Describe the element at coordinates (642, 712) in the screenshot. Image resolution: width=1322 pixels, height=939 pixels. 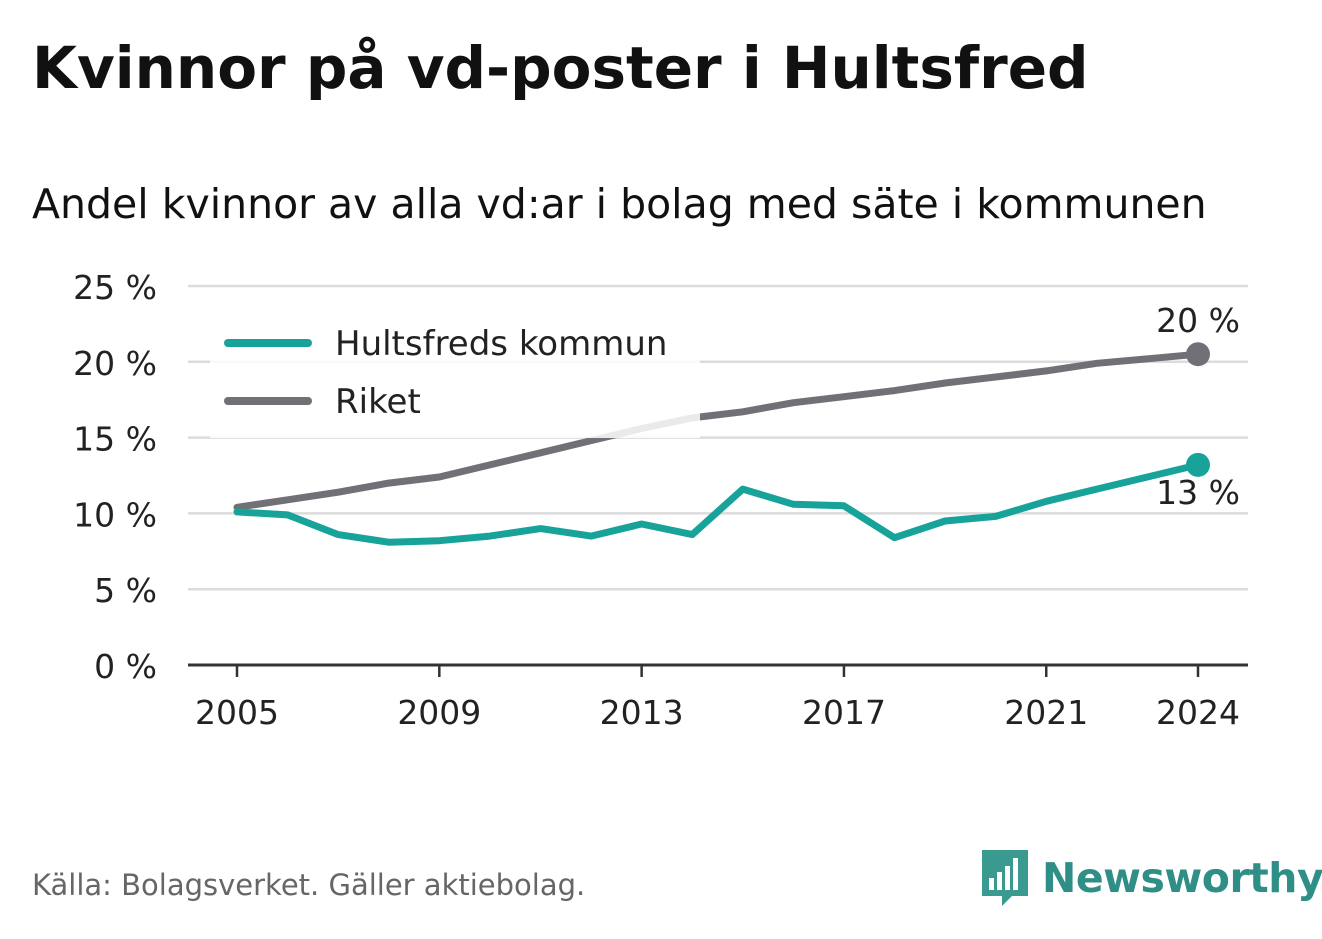
I see `x-tick-label: 2013` at that location.